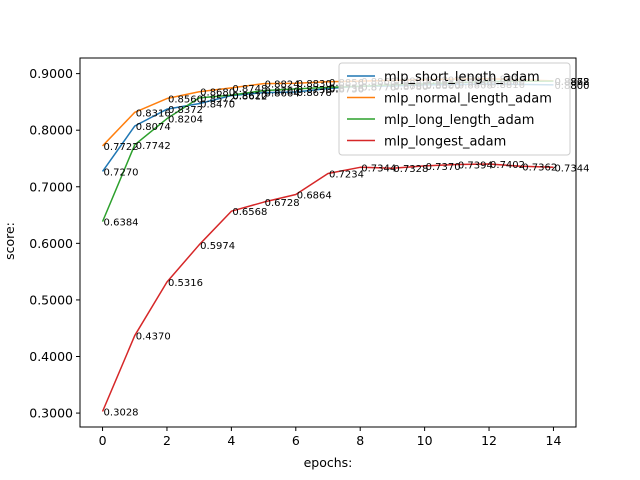  I want to click on data-label: 0.8620, so click(249, 96).